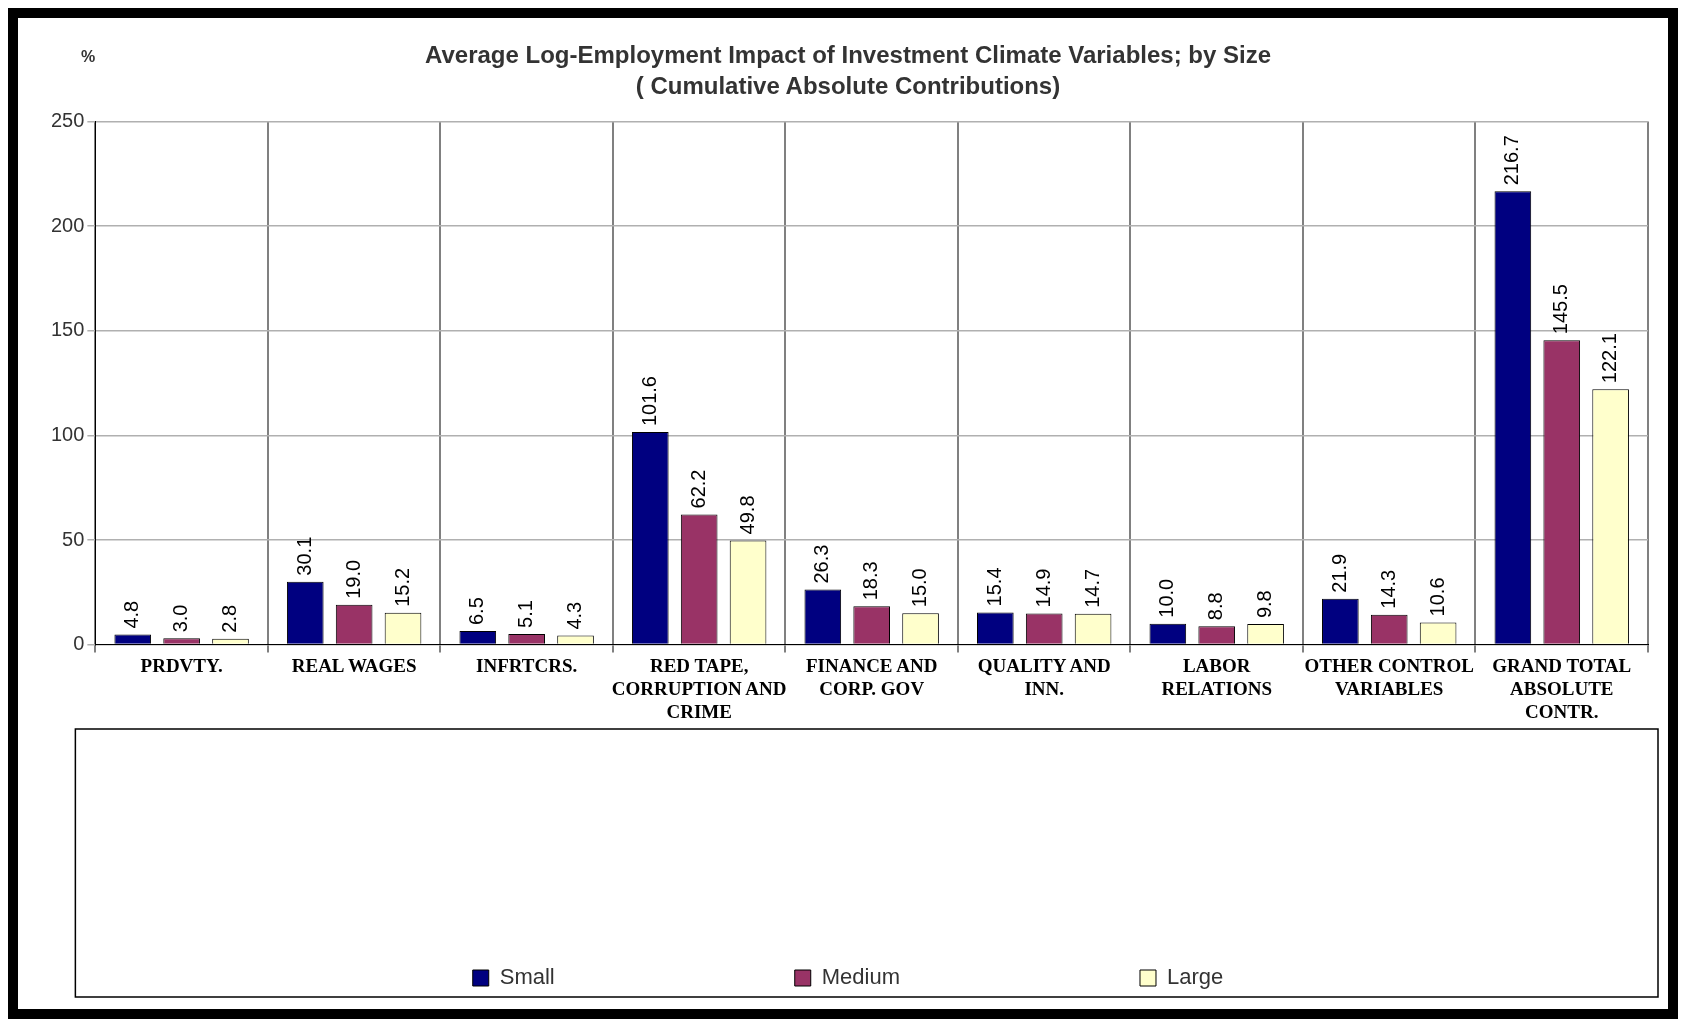 Image resolution: width=1686 pixels, height=1027 pixels. What do you see at coordinates (527, 977) in the screenshot?
I see `legend-label: Small` at bounding box center [527, 977].